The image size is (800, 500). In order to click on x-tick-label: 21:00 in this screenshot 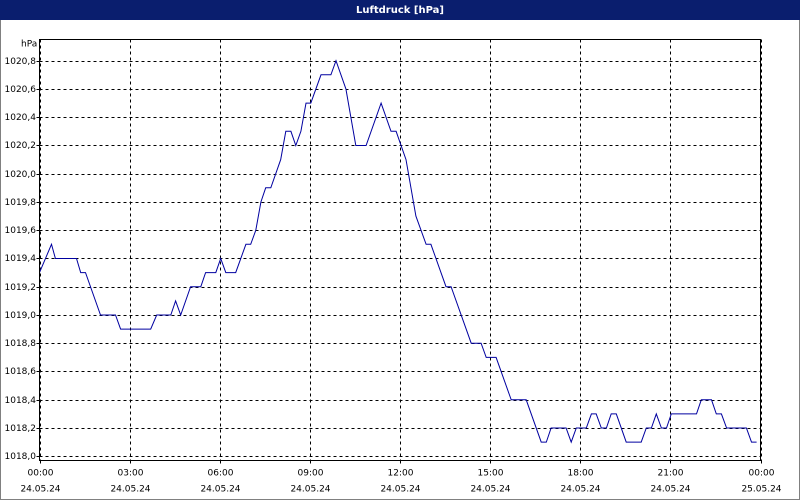, I will do `click(671, 474)`.